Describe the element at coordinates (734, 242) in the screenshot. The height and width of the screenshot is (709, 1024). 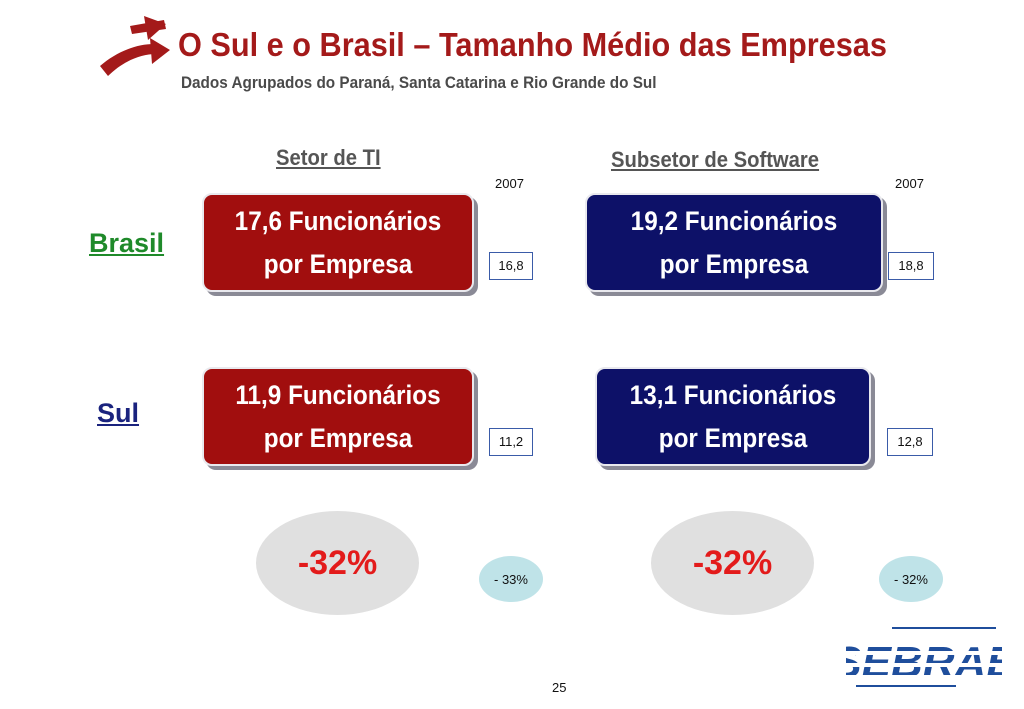
I see `metric-box-software-brasil: 19,2 Funcionários por Empresa` at that location.